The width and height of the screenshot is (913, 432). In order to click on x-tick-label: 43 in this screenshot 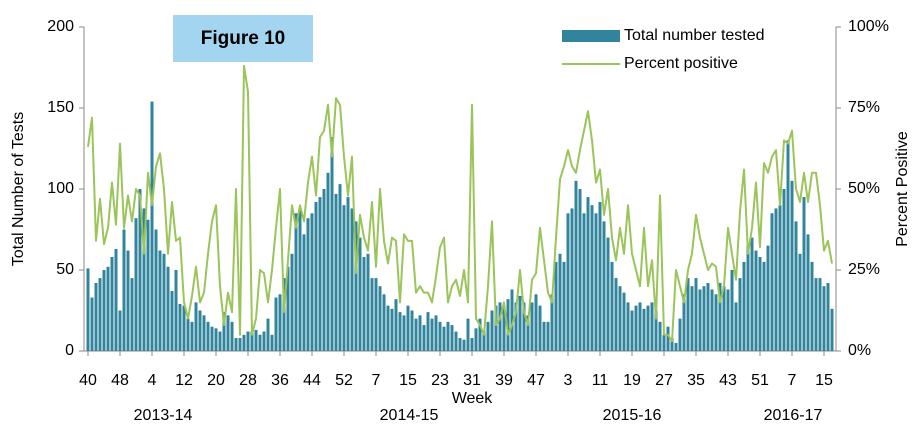, I will do `click(728, 380)`.